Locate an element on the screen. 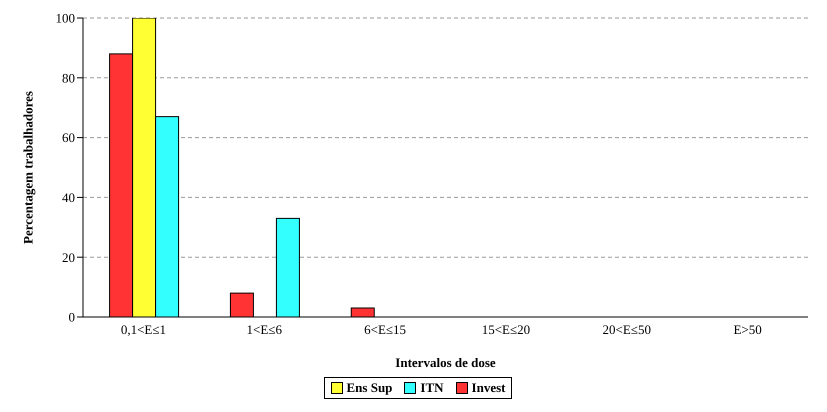 The width and height of the screenshot is (827, 412). legend-label: Invest is located at coordinates (489, 388).